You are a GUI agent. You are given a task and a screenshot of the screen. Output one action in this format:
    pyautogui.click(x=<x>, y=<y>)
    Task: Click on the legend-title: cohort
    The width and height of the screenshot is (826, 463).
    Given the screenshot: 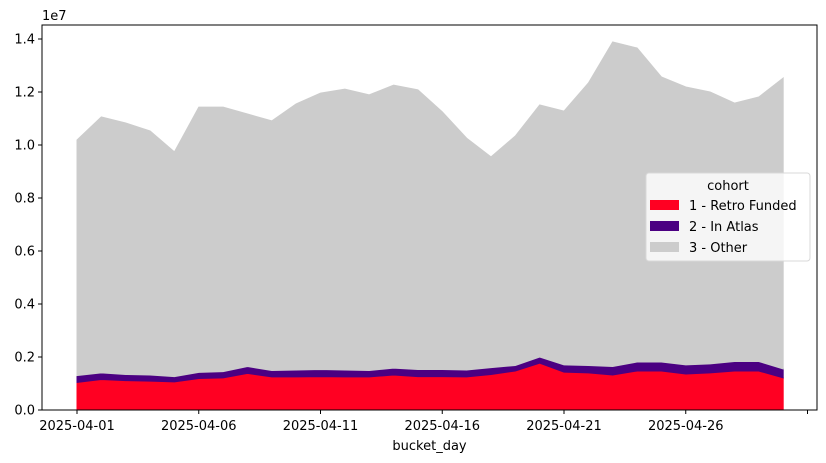 What is the action you would take?
    pyautogui.click(x=728, y=186)
    